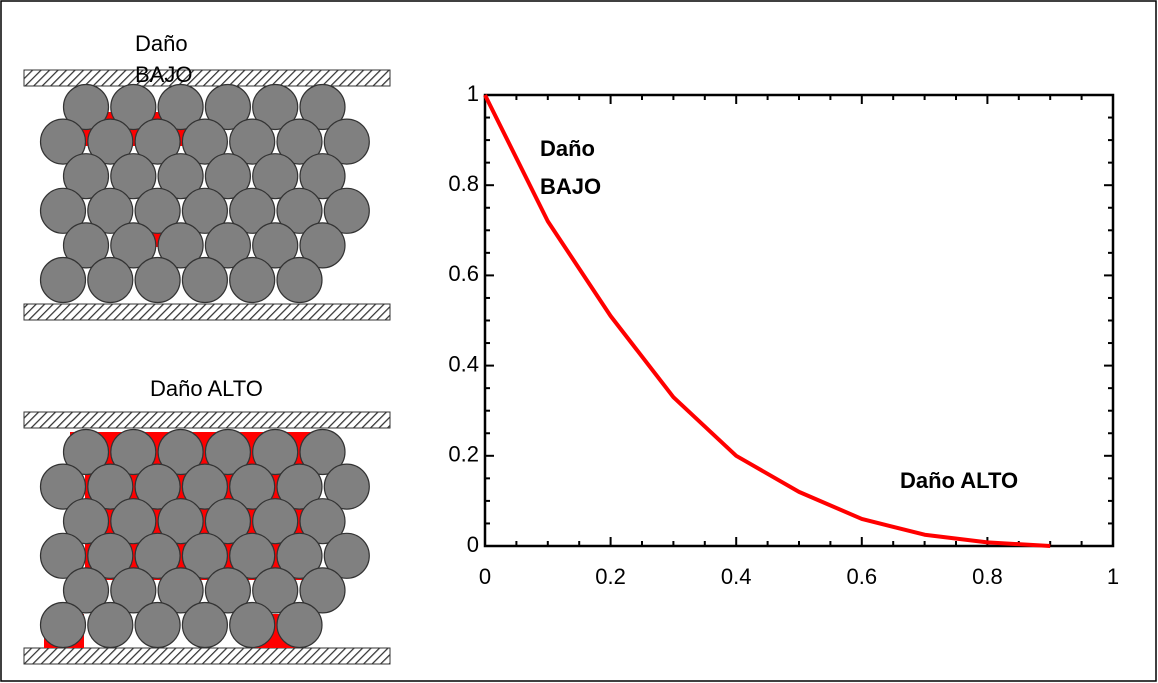 This screenshot has width=1158, height=683. What do you see at coordinates (570, 186) in the screenshot?
I see `annotation: BAJO` at bounding box center [570, 186].